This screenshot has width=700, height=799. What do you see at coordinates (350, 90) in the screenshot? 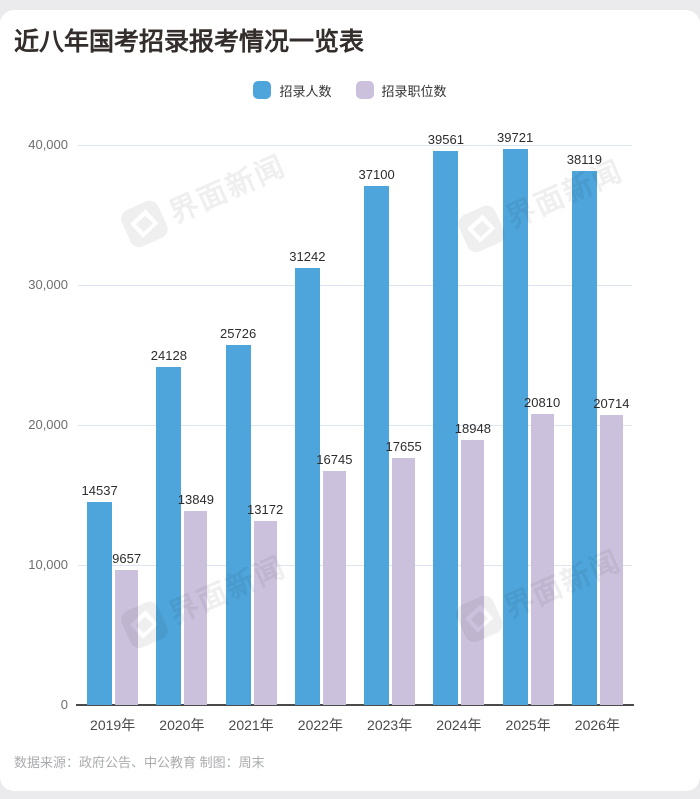
I see `chart-legend: 招录人数 招录职位数` at bounding box center [350, 90].